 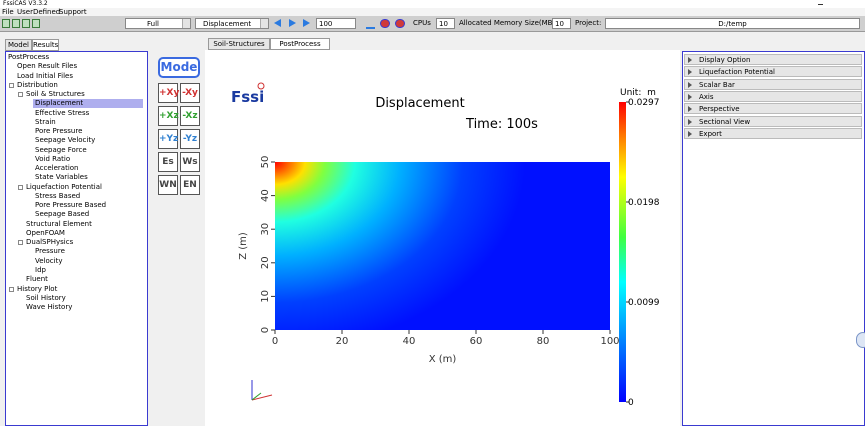 I want to click on tree-item: Acceleration, so click(x=57, y=168).